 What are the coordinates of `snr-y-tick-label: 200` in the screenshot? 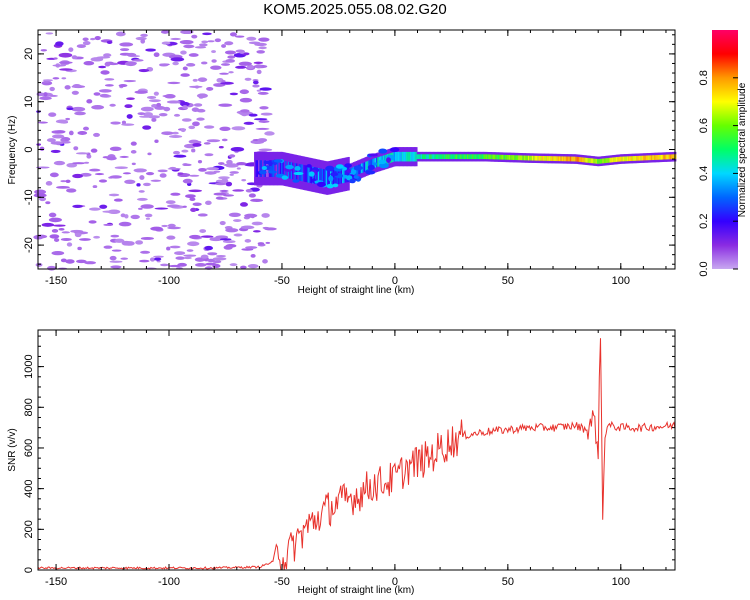 It's located at (29, 529).